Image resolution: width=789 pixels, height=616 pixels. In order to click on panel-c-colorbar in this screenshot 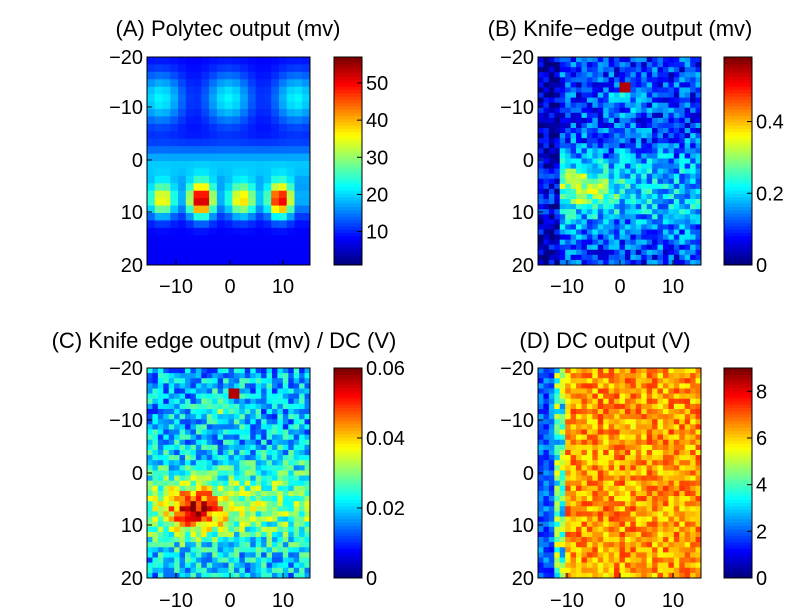, I will do `click(348, 473)`.